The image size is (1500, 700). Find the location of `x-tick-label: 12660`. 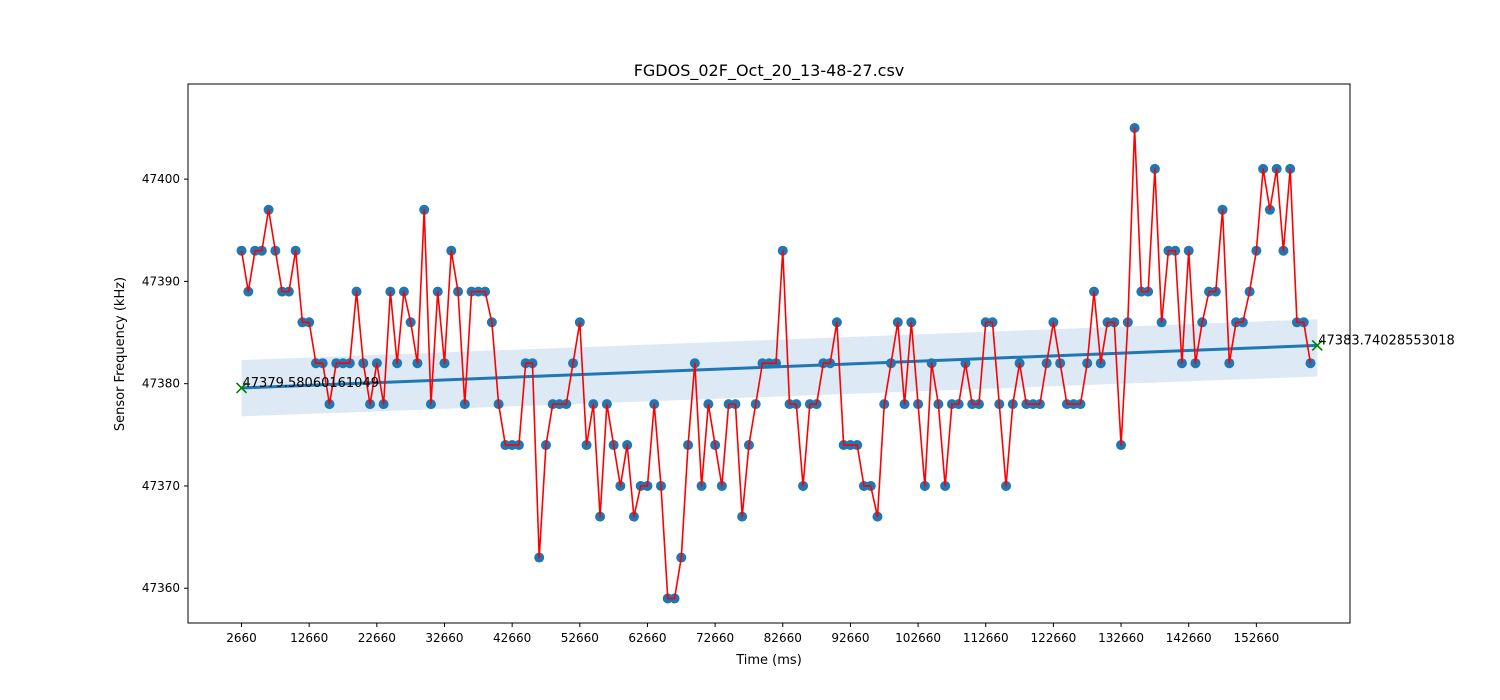

x-tick-label: 12660 is located at coordinates (309, 638).